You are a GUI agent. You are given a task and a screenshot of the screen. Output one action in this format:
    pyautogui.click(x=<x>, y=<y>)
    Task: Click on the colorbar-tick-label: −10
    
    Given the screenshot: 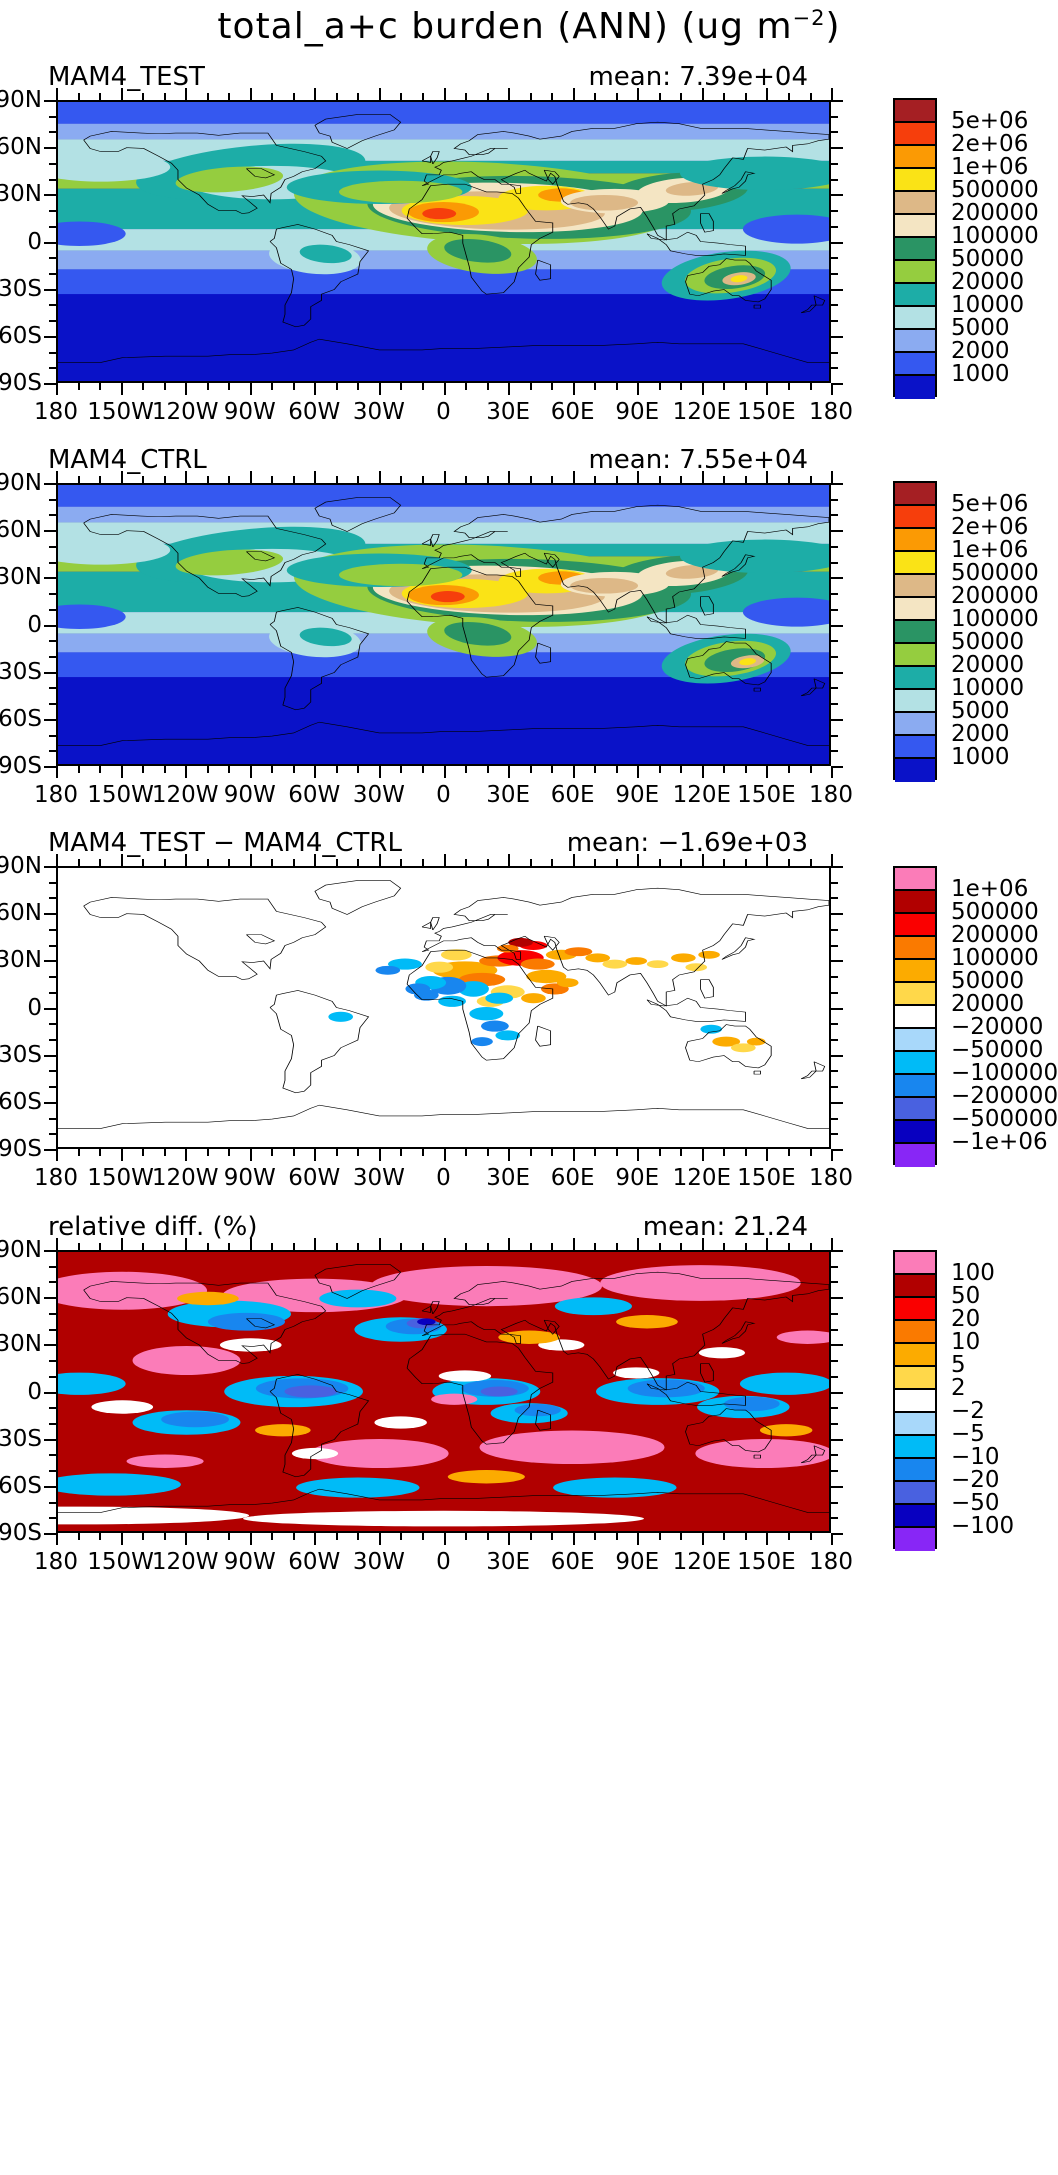 What is the action you would take?
    pyautogui.click(x=975, y=1457)
    